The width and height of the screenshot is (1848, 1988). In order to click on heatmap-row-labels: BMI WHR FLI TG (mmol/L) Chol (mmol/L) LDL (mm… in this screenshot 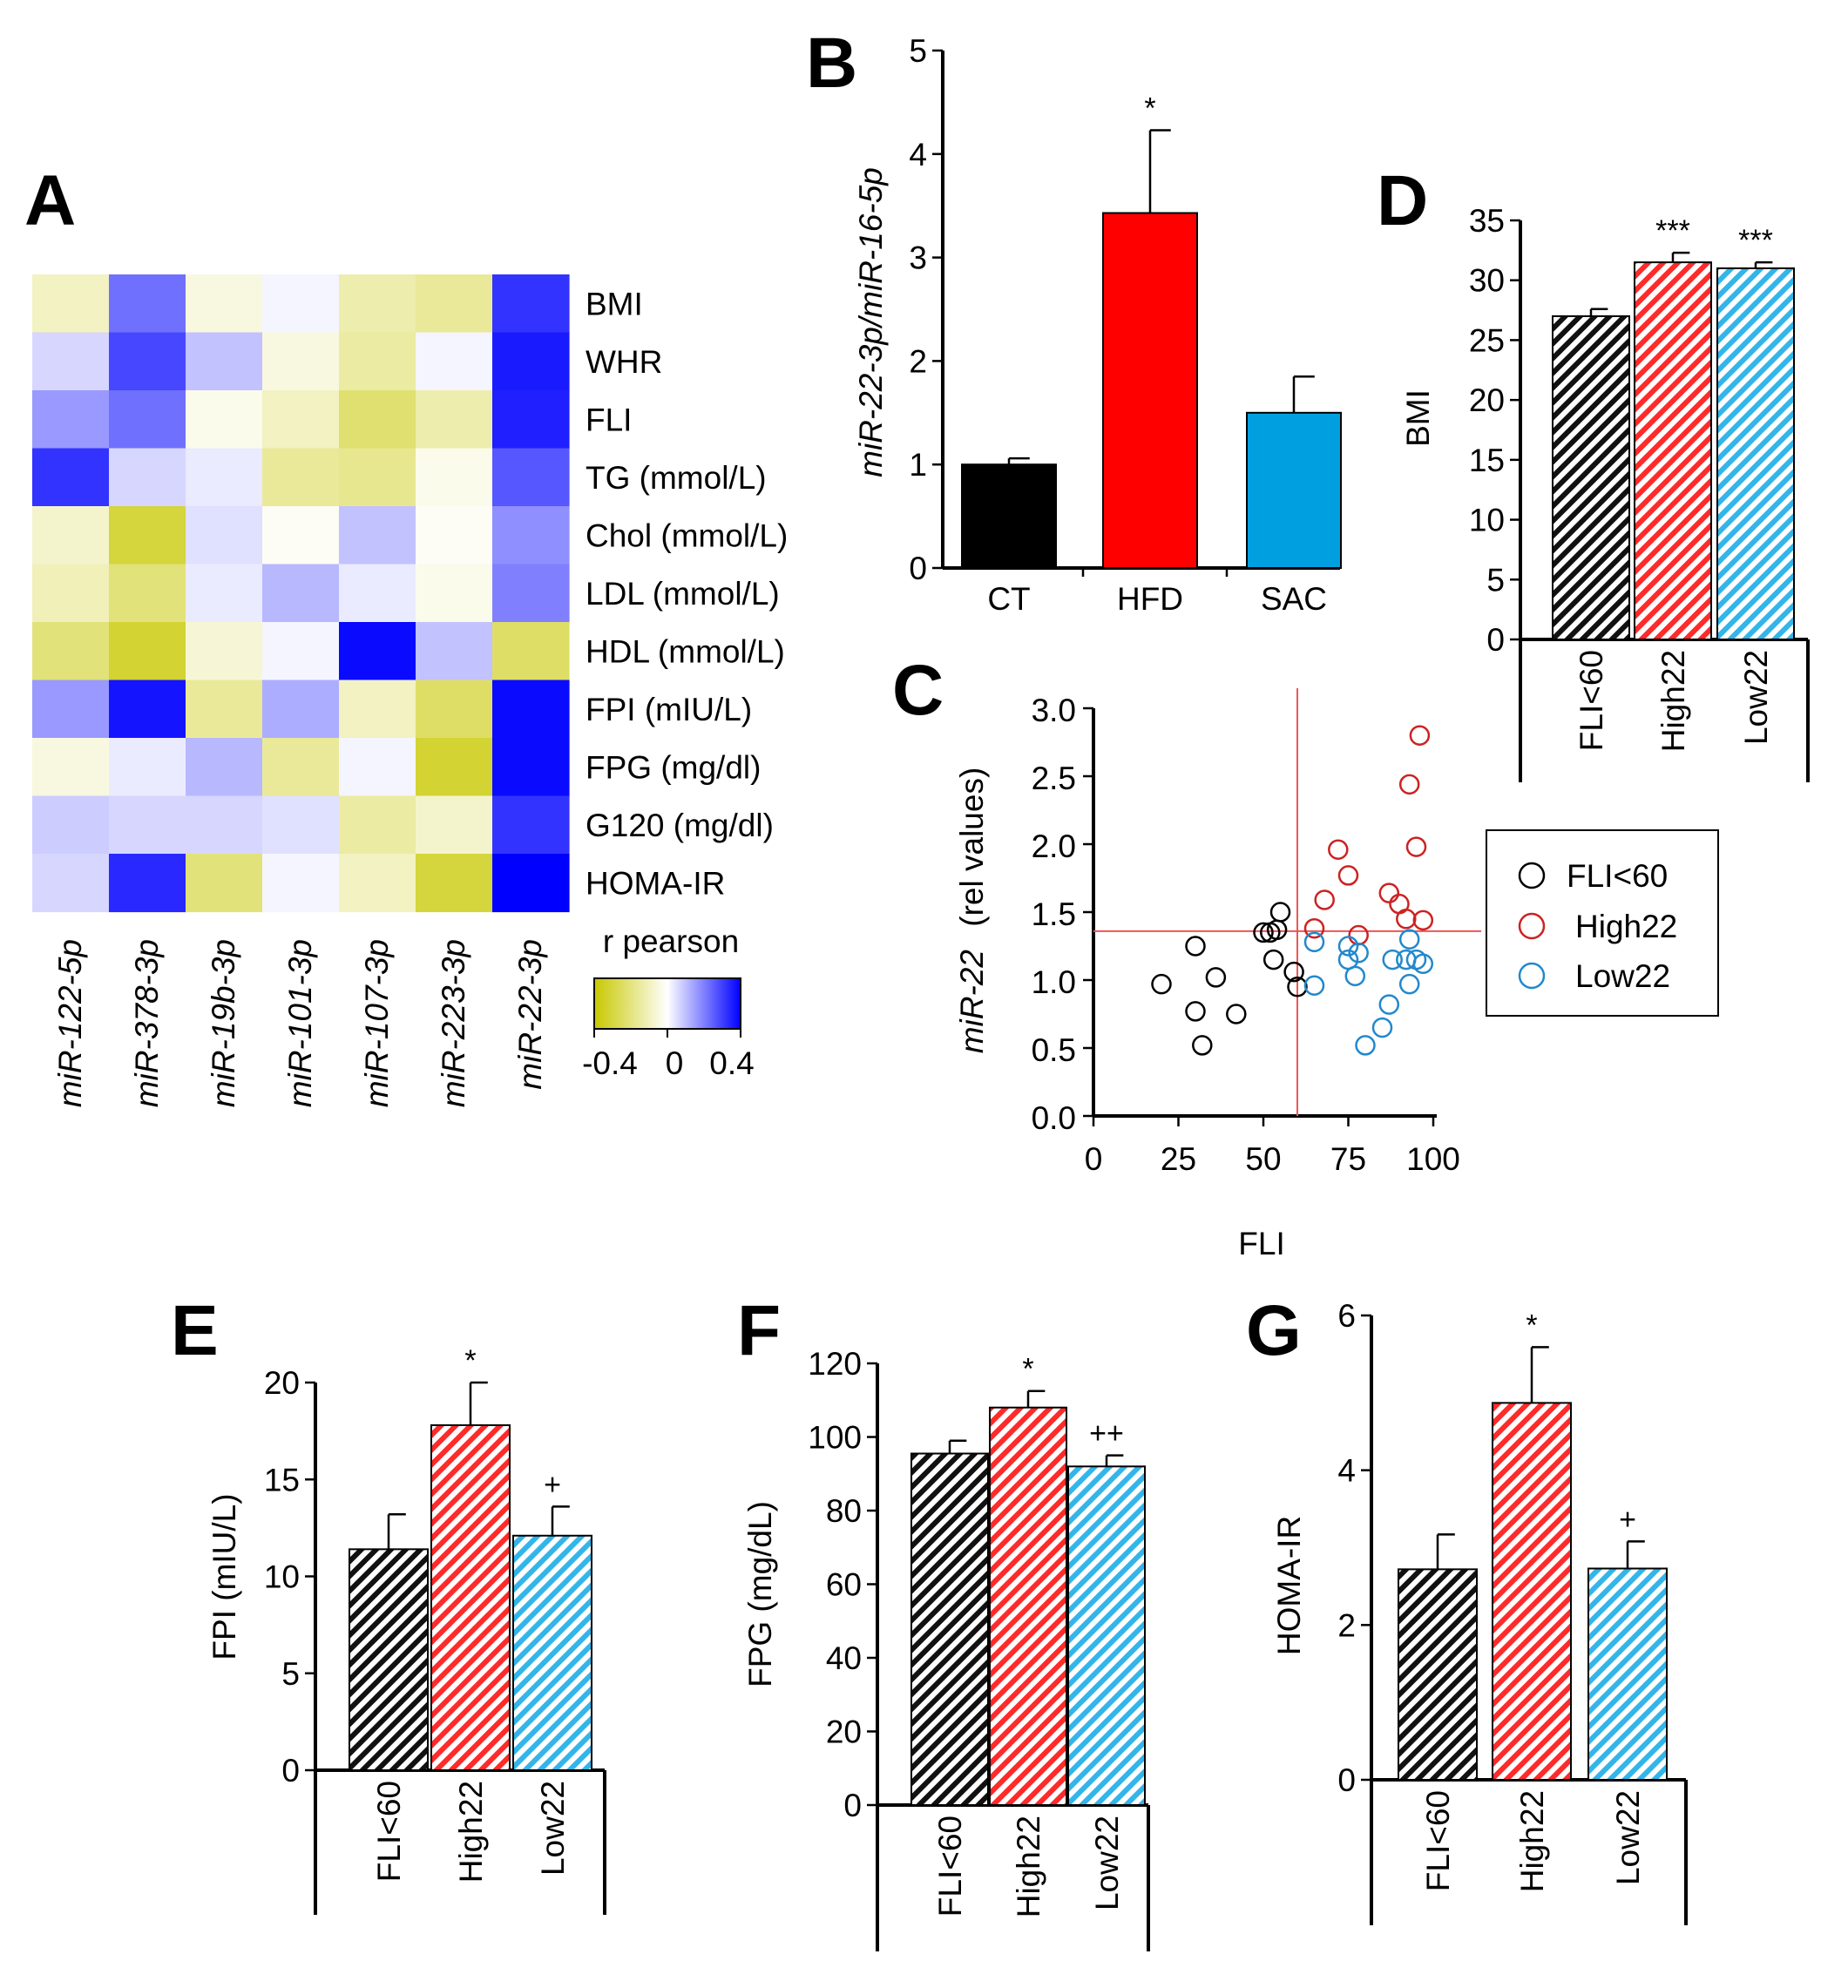, I will do `click(687, 593)`.